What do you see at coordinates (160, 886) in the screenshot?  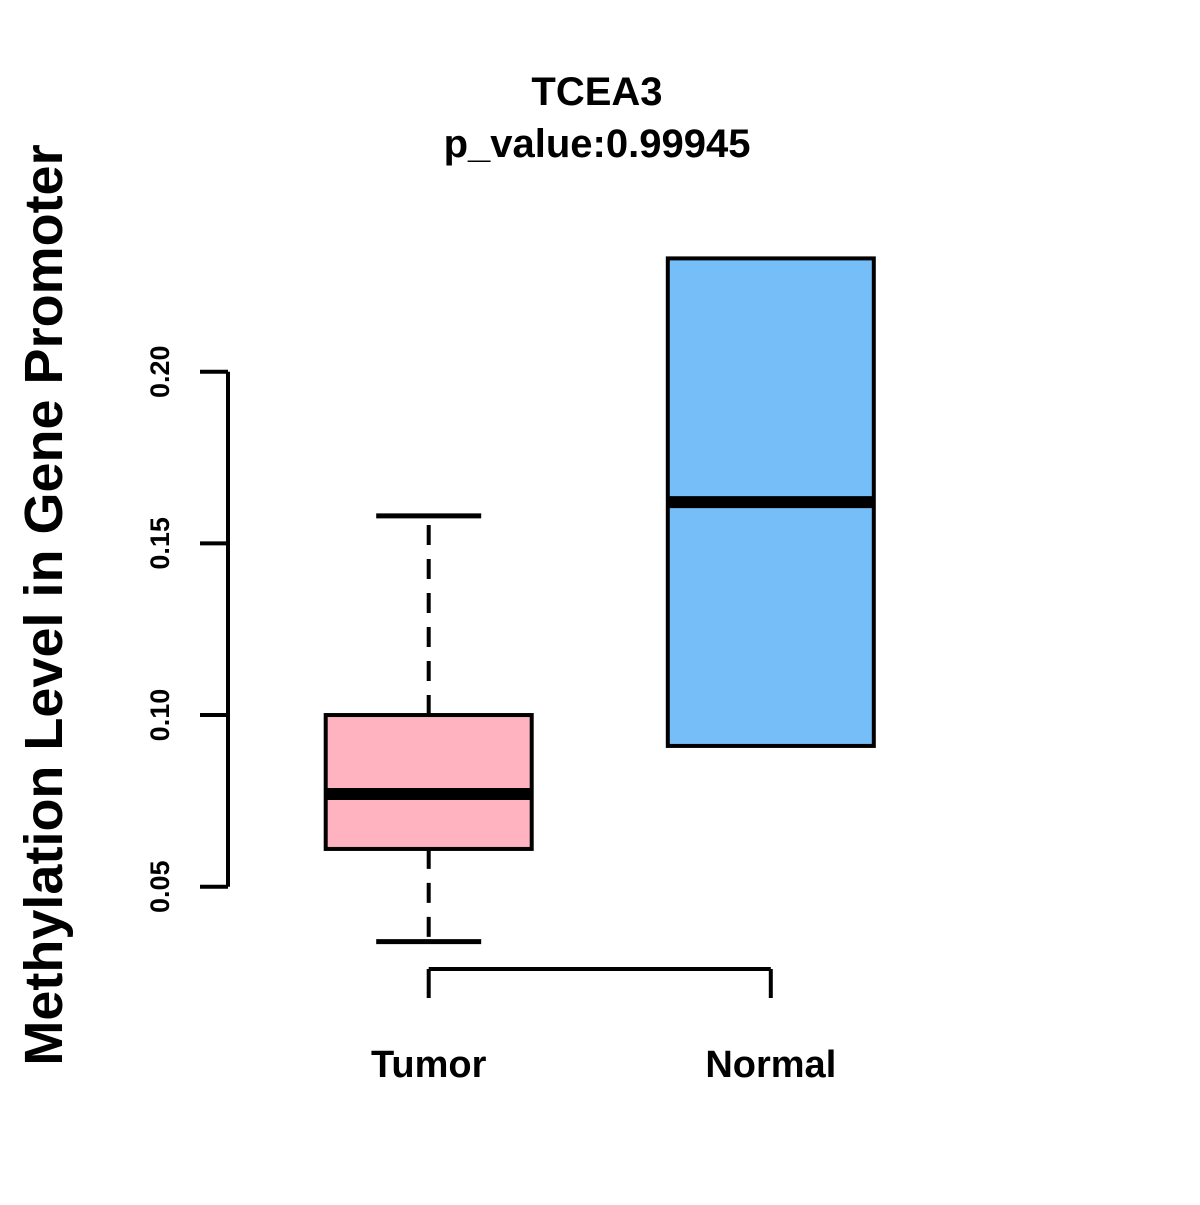 I see `y-tick-label: 0.05` at bounding box center [160, 886].